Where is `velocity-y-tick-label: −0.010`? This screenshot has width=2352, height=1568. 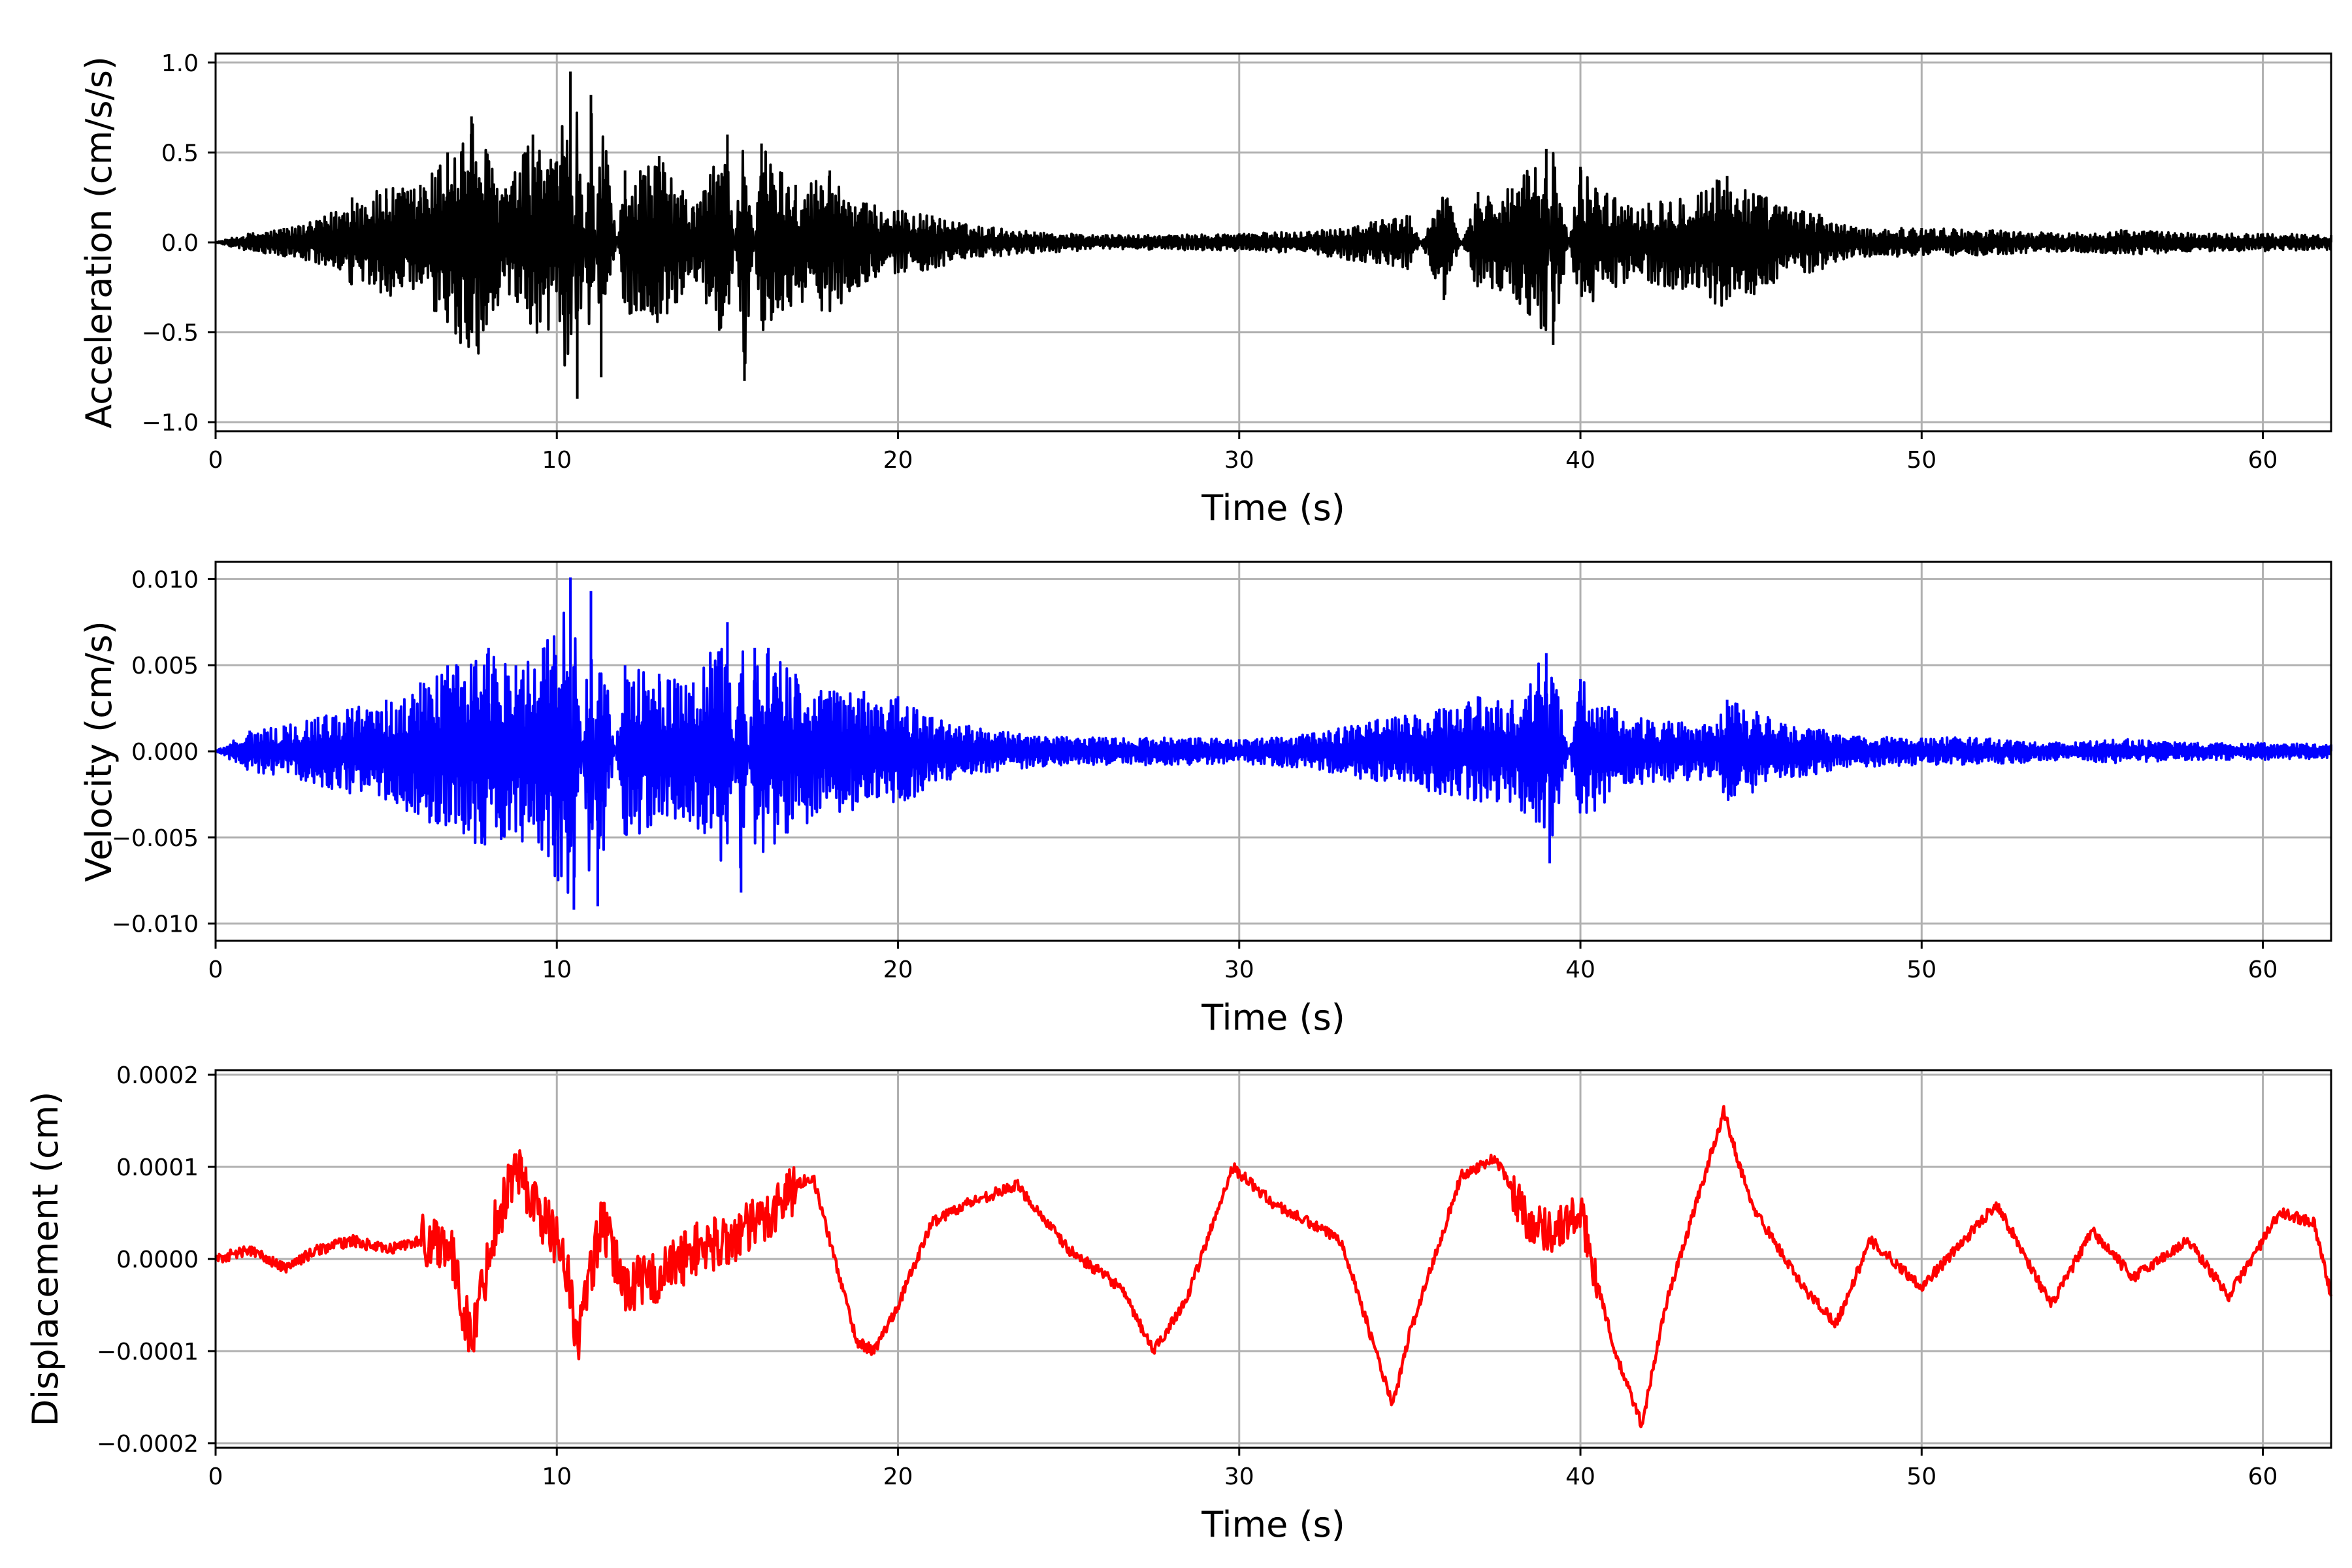 velocity-y-tick-label: −0.010 is located at coordinates (155, 924).